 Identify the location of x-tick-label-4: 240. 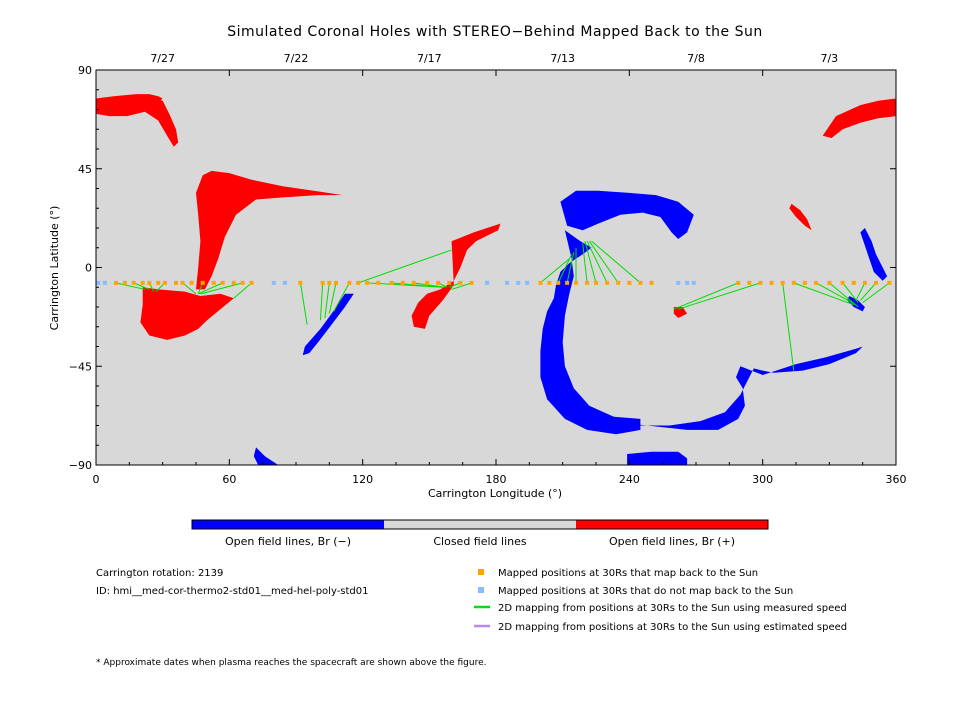
(629, 479).